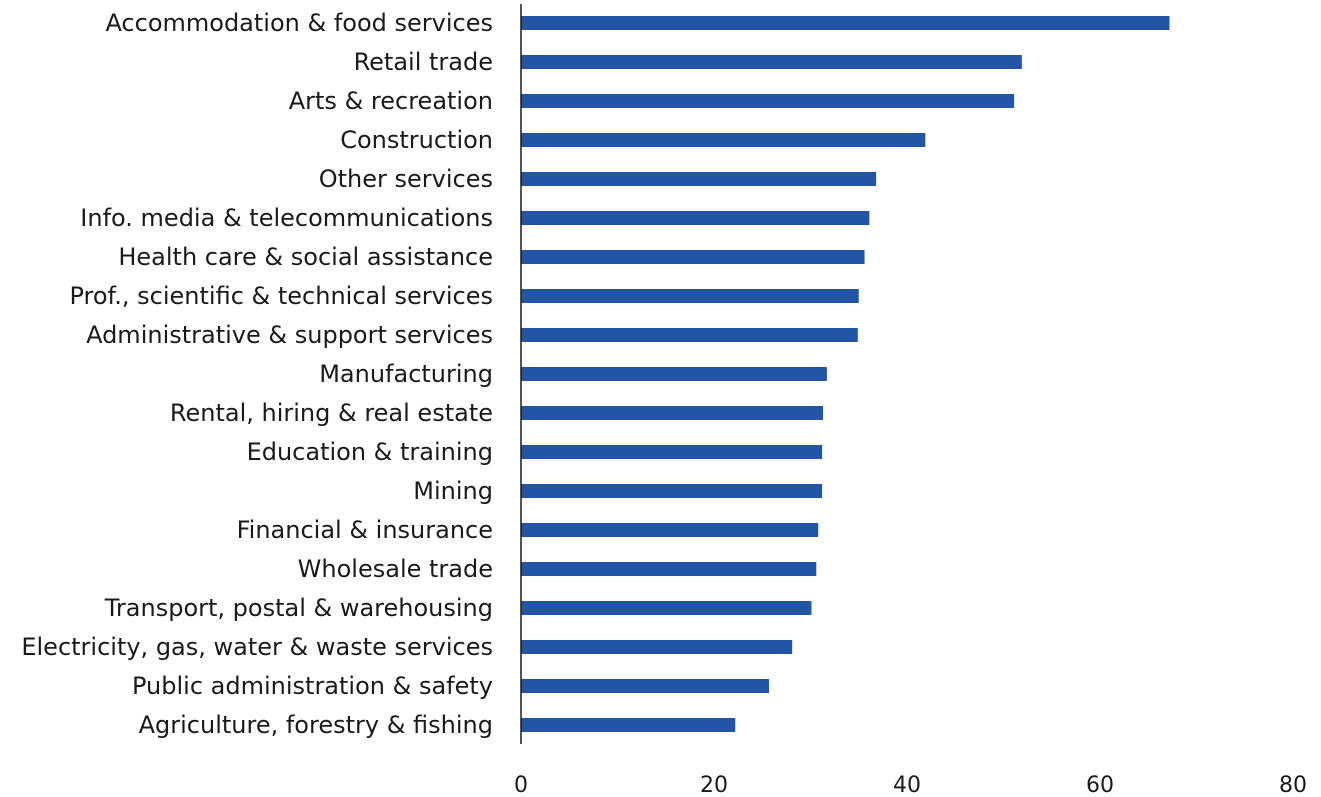  Describe the element at coordinates (714, 785) in the screenshot. I see `x-tick-label: 20` at that location.